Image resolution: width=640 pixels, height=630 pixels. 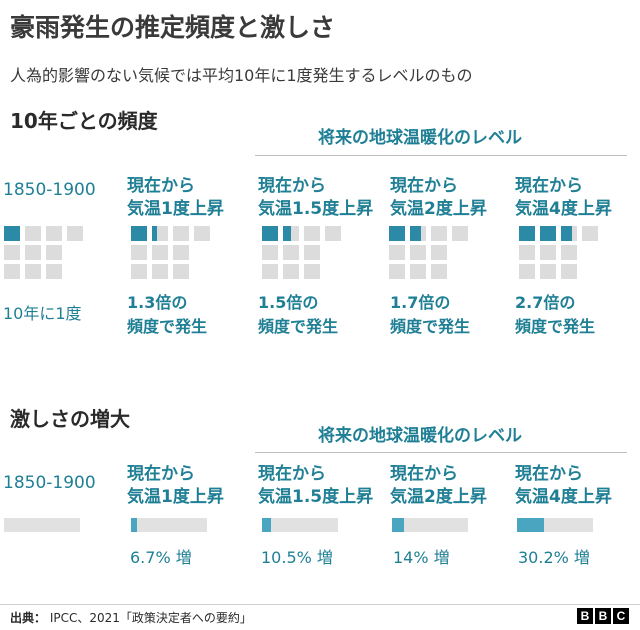 I want to click on frequency-col-4-line1: 現在から, so click(x=549, y=186).